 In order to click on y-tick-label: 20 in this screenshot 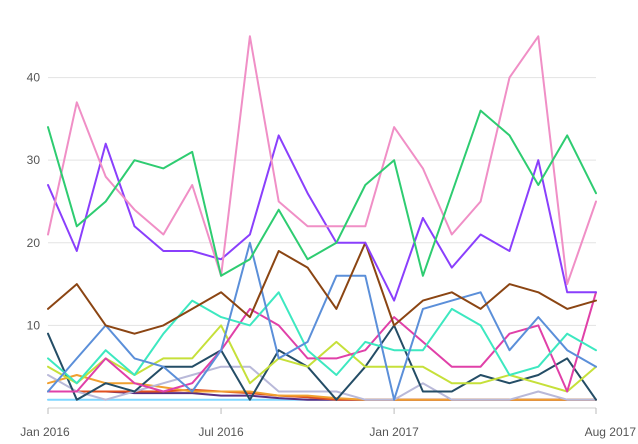, I will do `click(34, 243)`.